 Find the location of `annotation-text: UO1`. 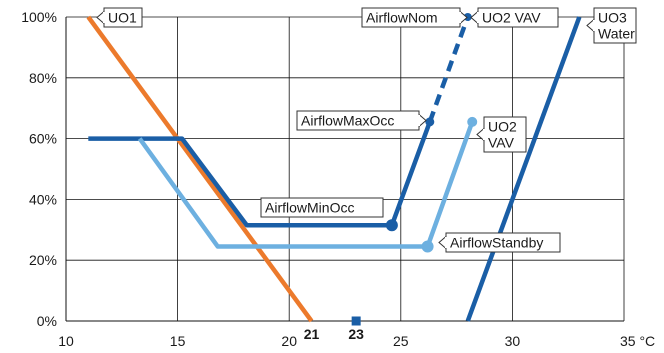

annotation-text: UO1 is located at coordinates (122, 18).